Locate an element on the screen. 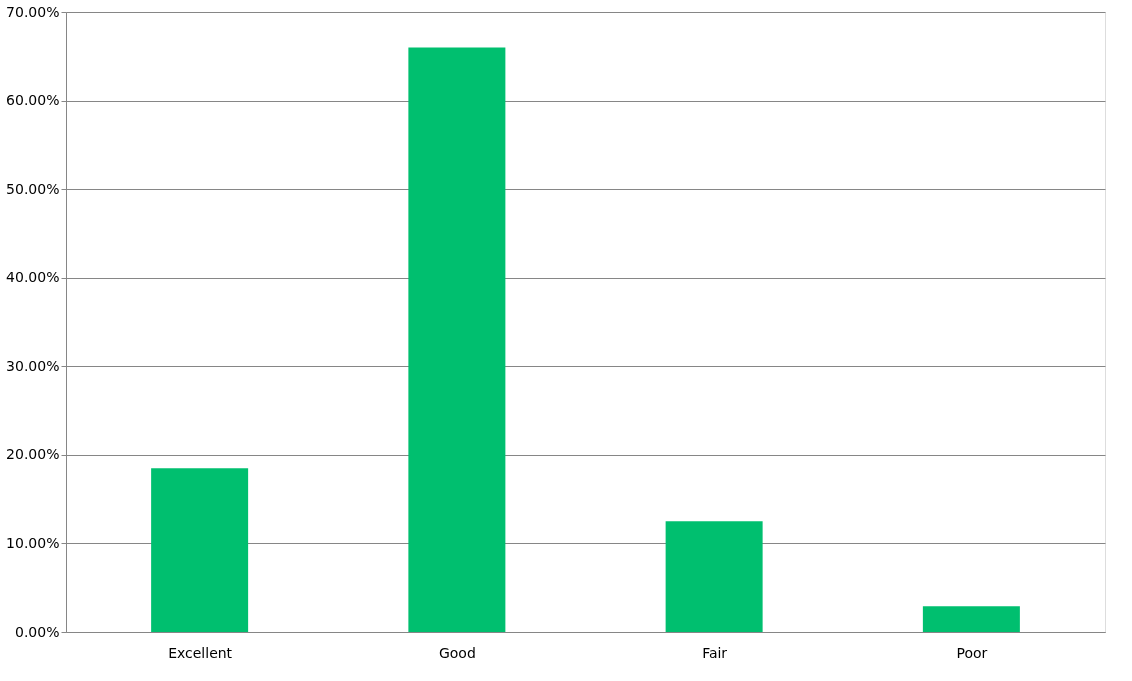  y-tick-label: 30.00% is located at coordinates (33, 365).